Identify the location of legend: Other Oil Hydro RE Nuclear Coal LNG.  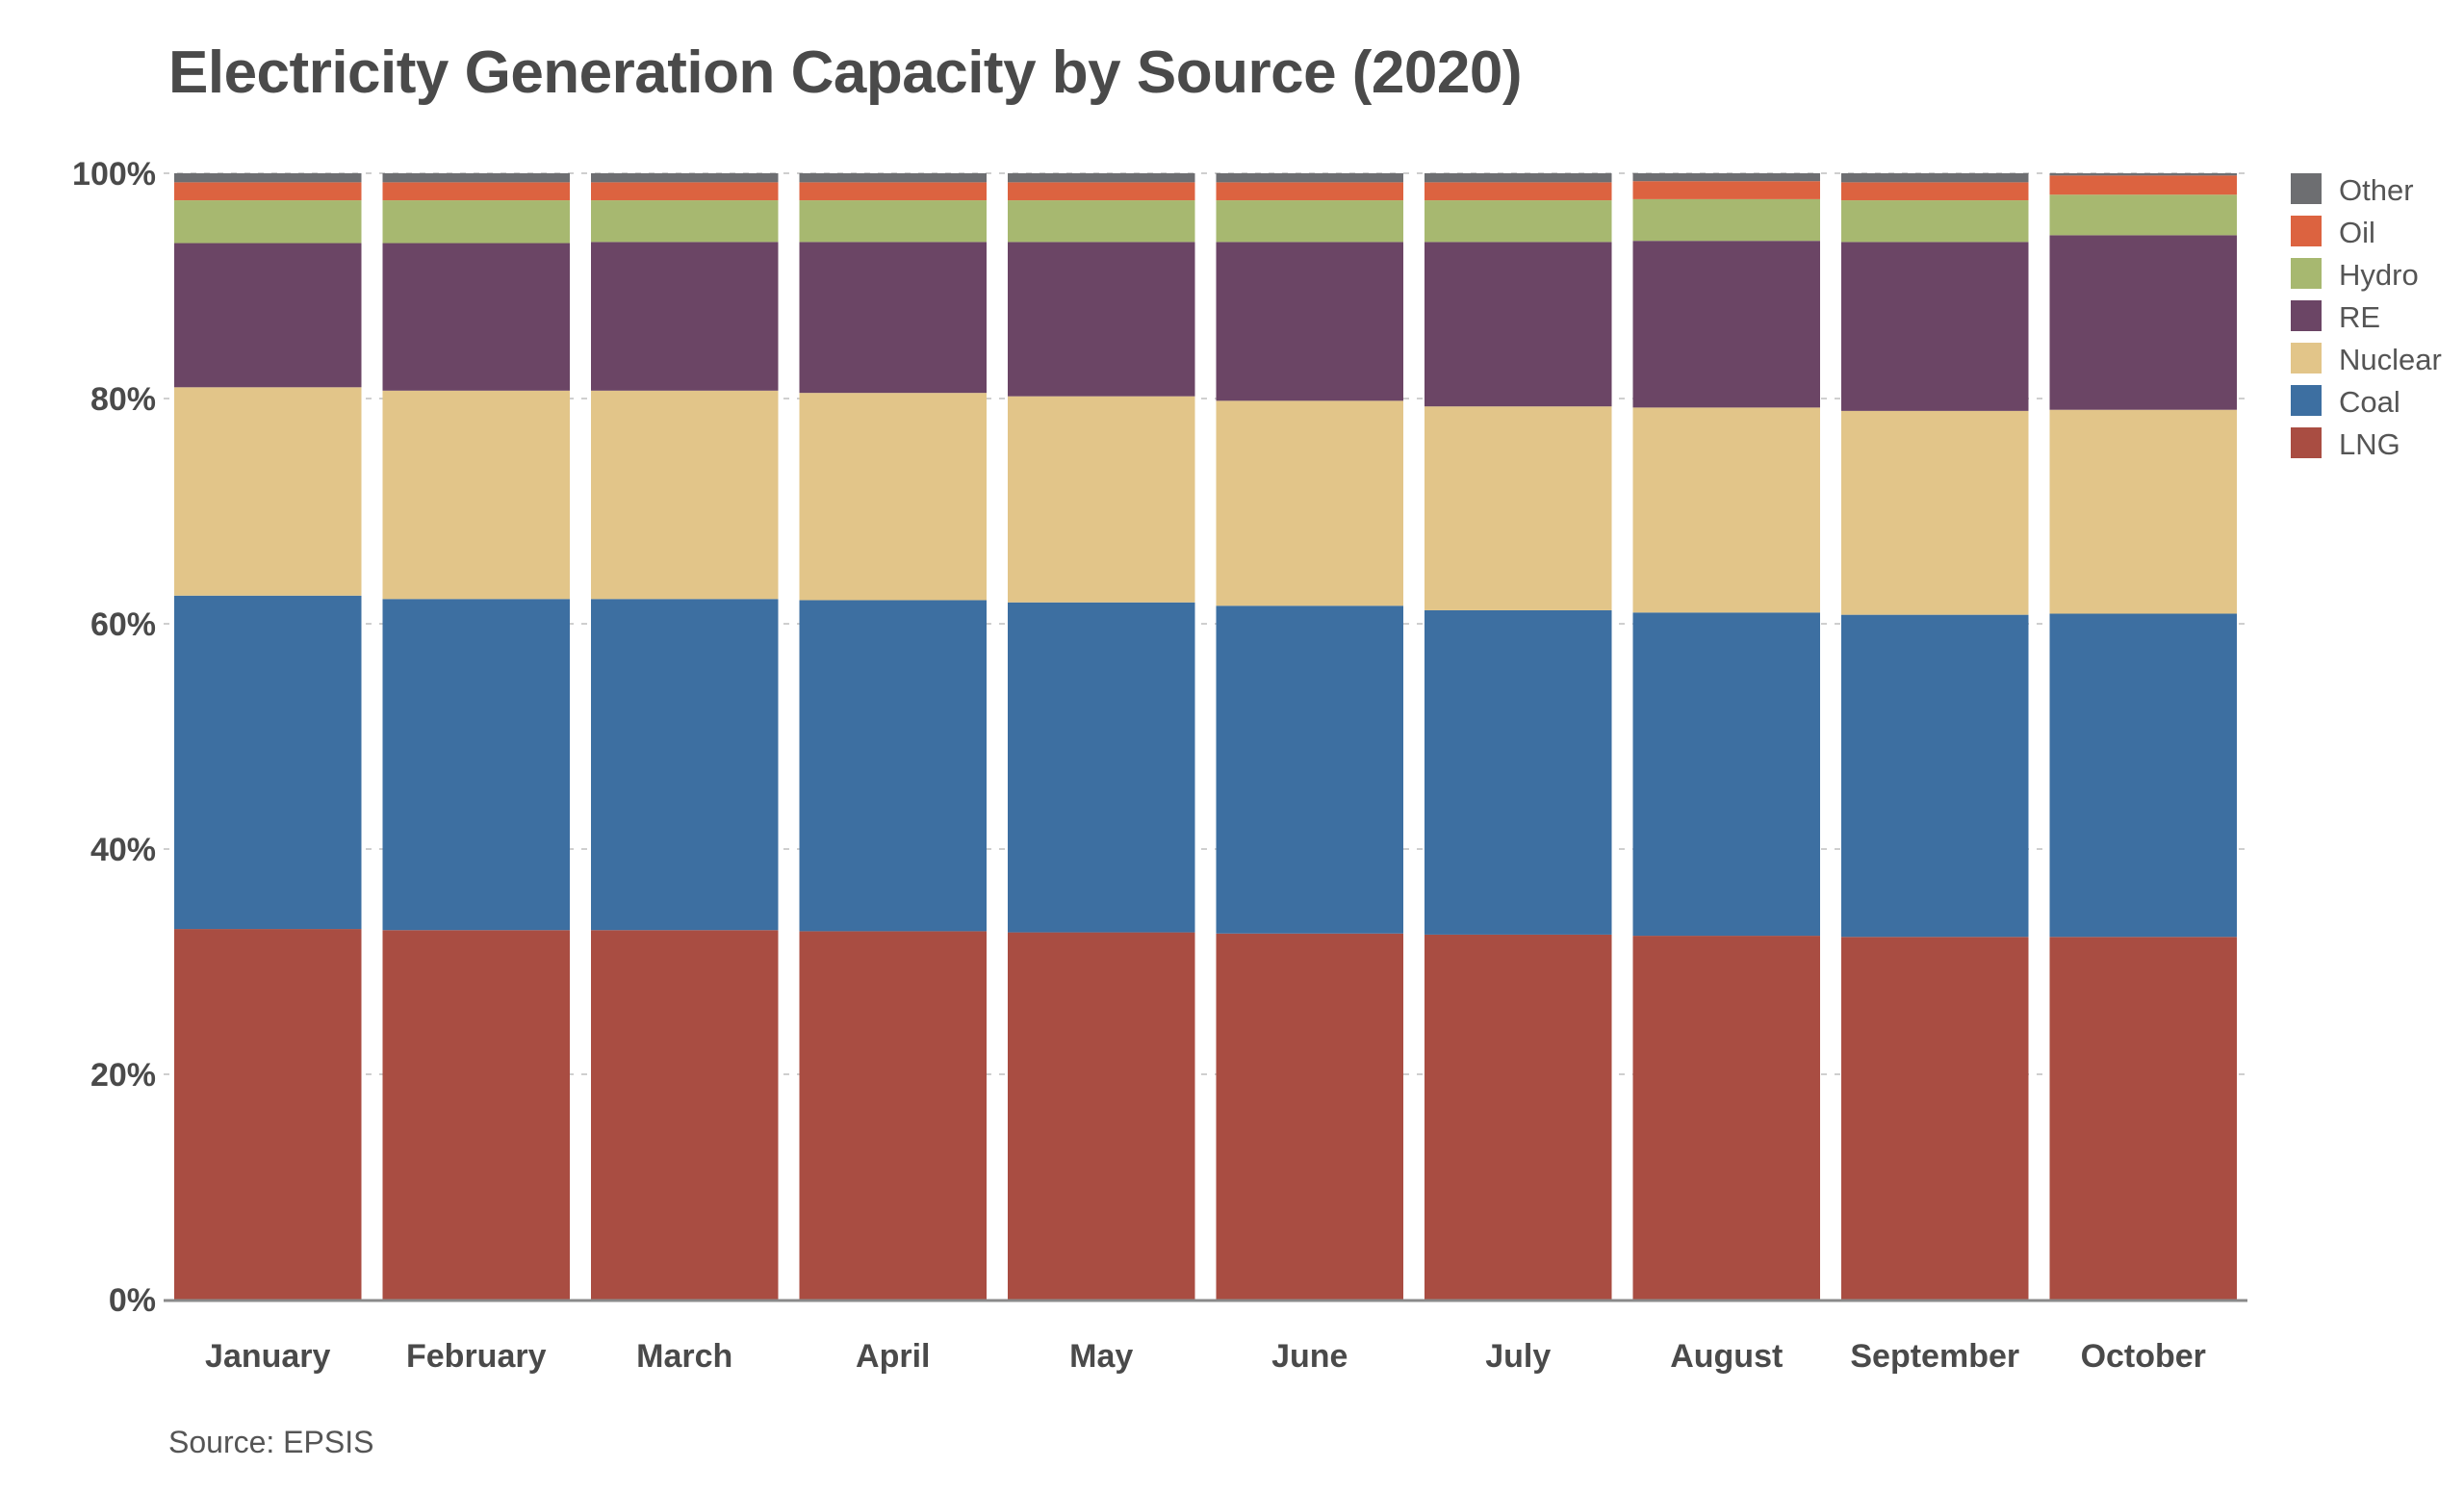
(2366, 317).